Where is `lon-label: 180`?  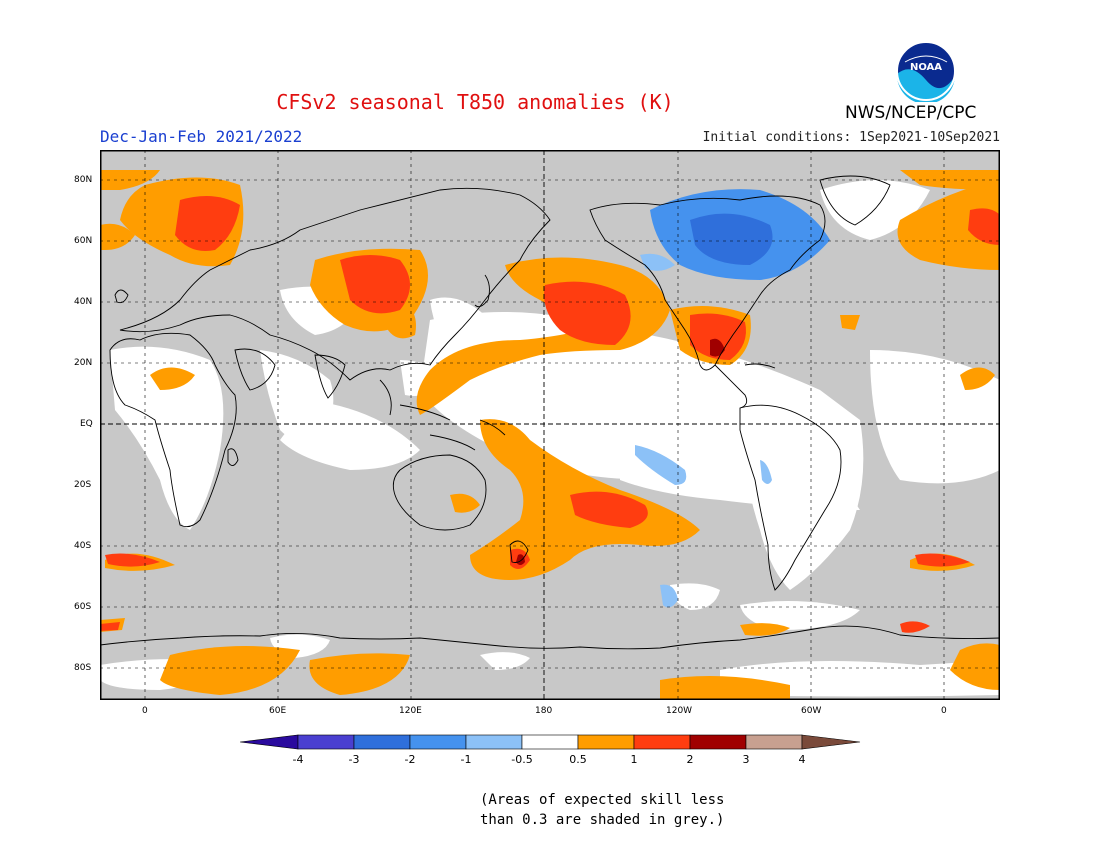
lon-label: 180 is located at coordinates (544, 711).